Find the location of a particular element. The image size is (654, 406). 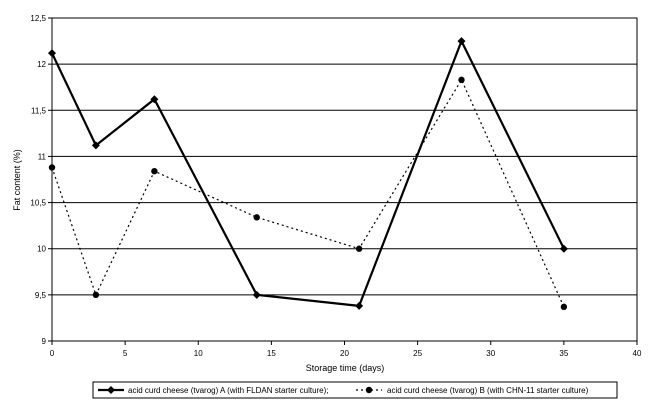

y-tick-label: 11 is located at coordinates (42, 156).